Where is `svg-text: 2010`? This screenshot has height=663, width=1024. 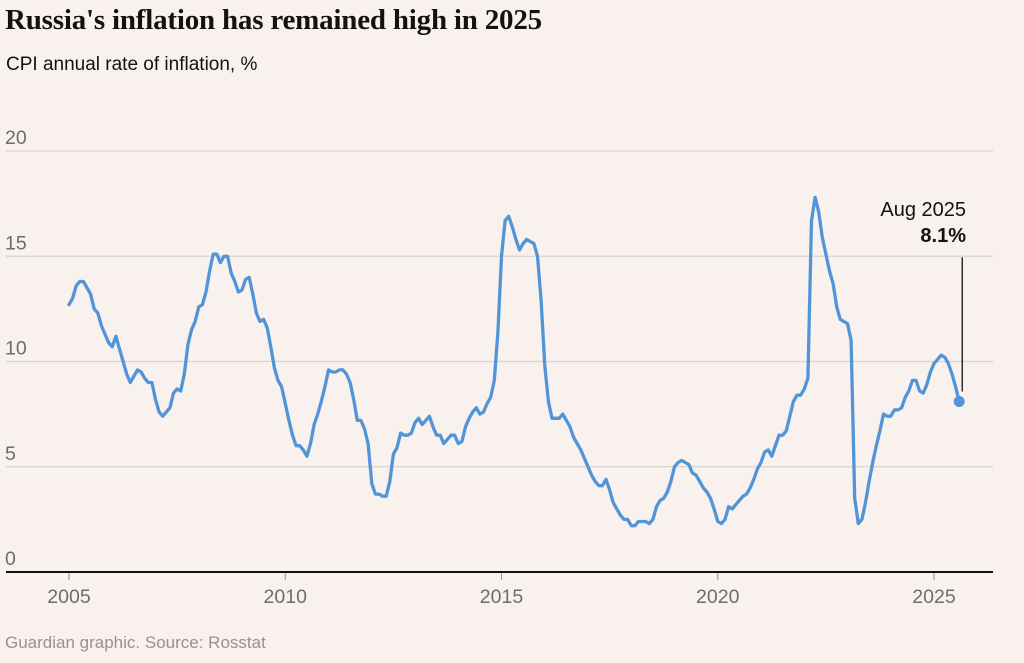 svg-text: 2010 is located at coordinates (286, 597).